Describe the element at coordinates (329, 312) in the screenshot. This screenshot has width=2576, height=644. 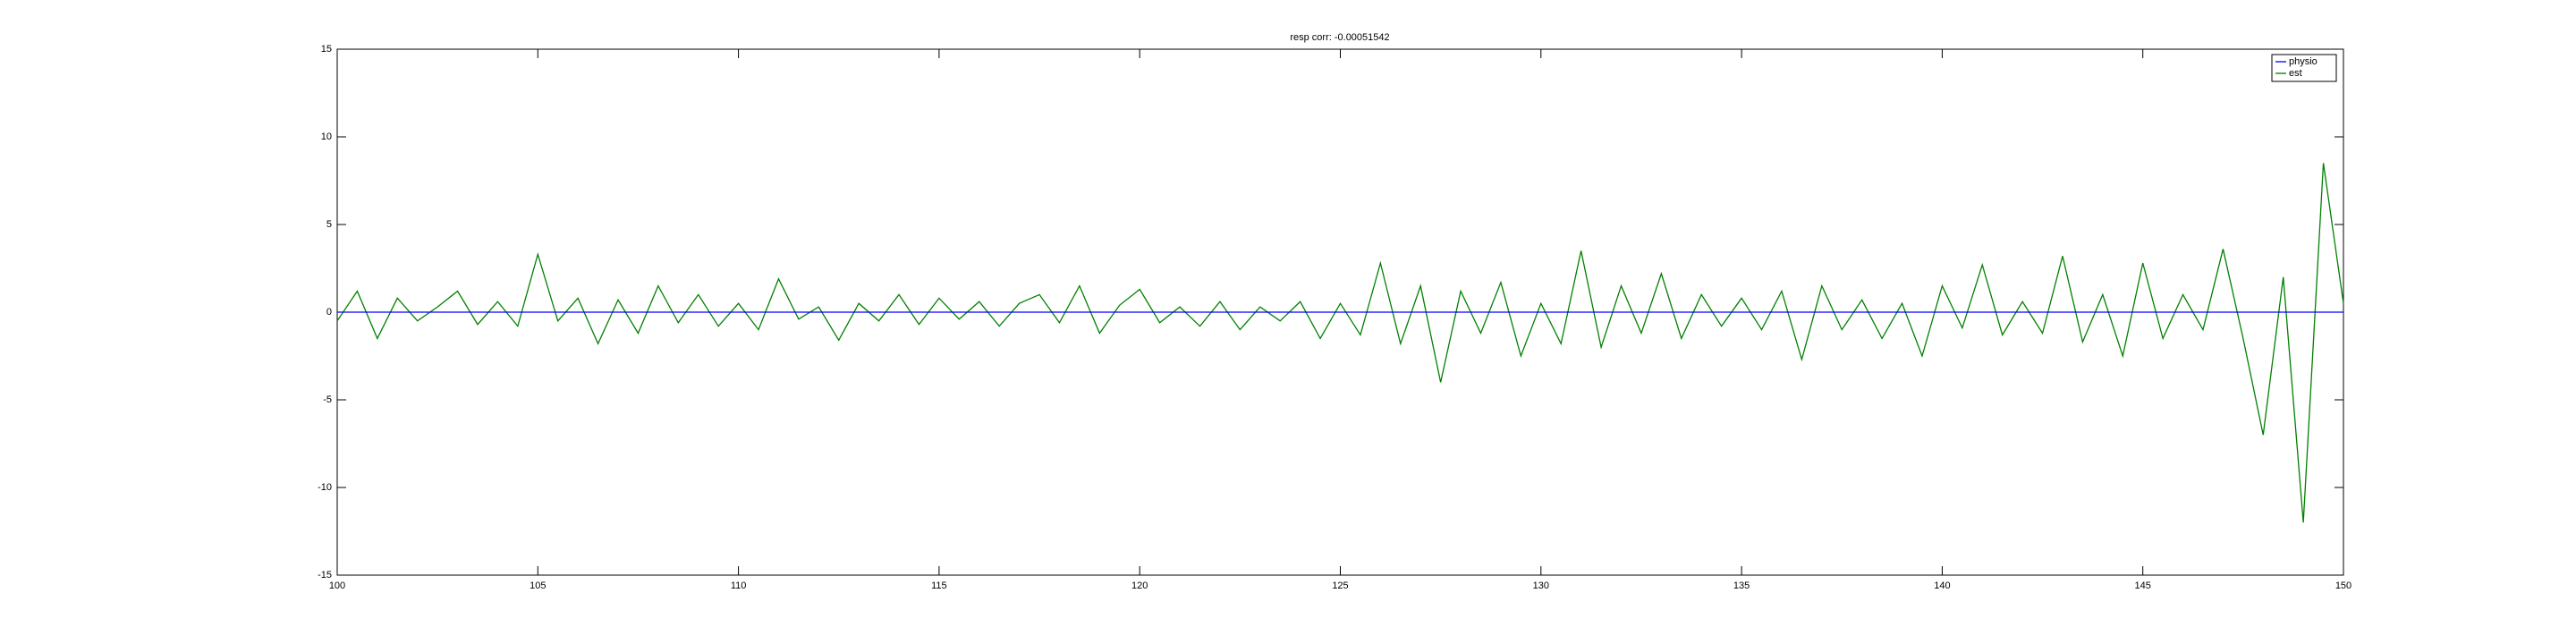
I see `y-tick-label: 0` at that location.